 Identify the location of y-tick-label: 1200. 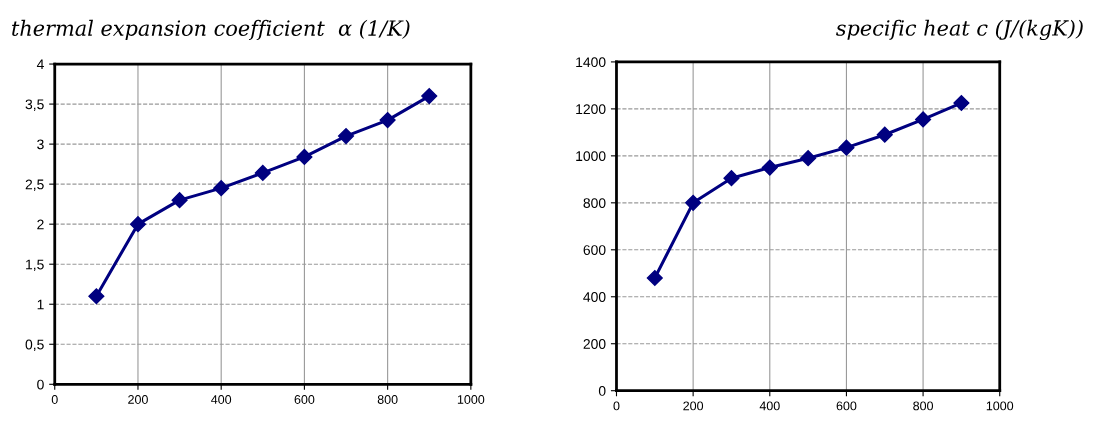
(591, 109).